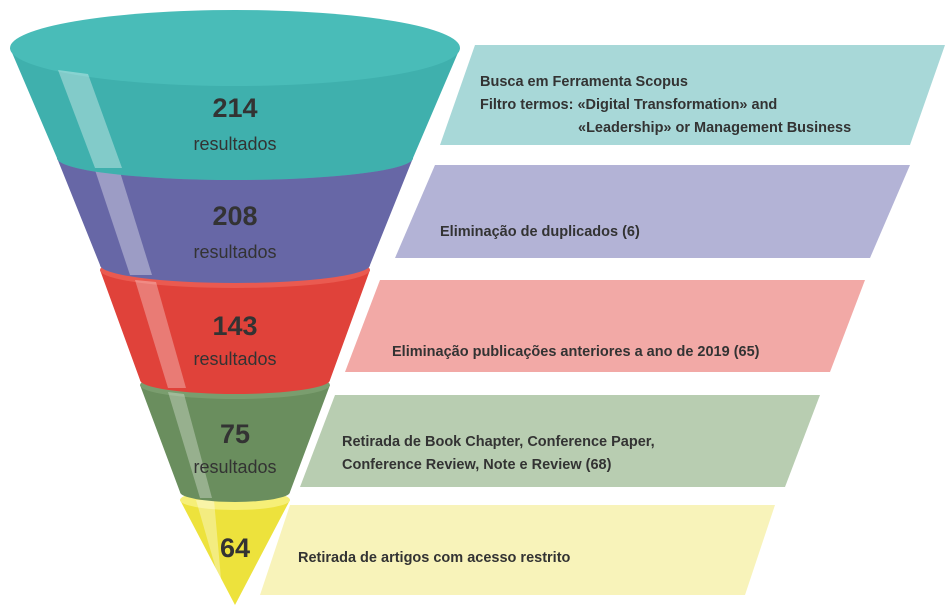 Image resolution: width=946 pixels, height=605 pixels. What do you see at coordinates (234, 326) in the screenshot?
I see `stage-count: 143` at bounding box center [234, 326].